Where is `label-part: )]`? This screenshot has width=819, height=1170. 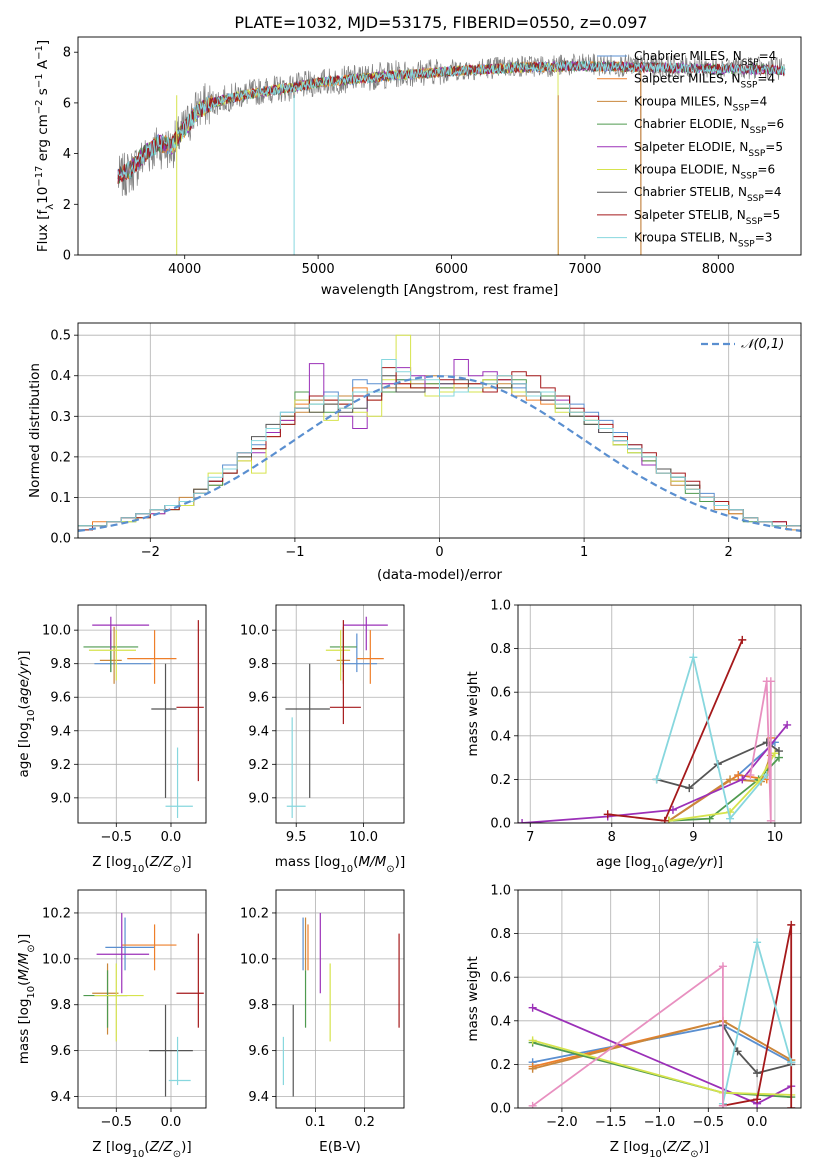 label-part: )] is located at coordinates (186, 862).